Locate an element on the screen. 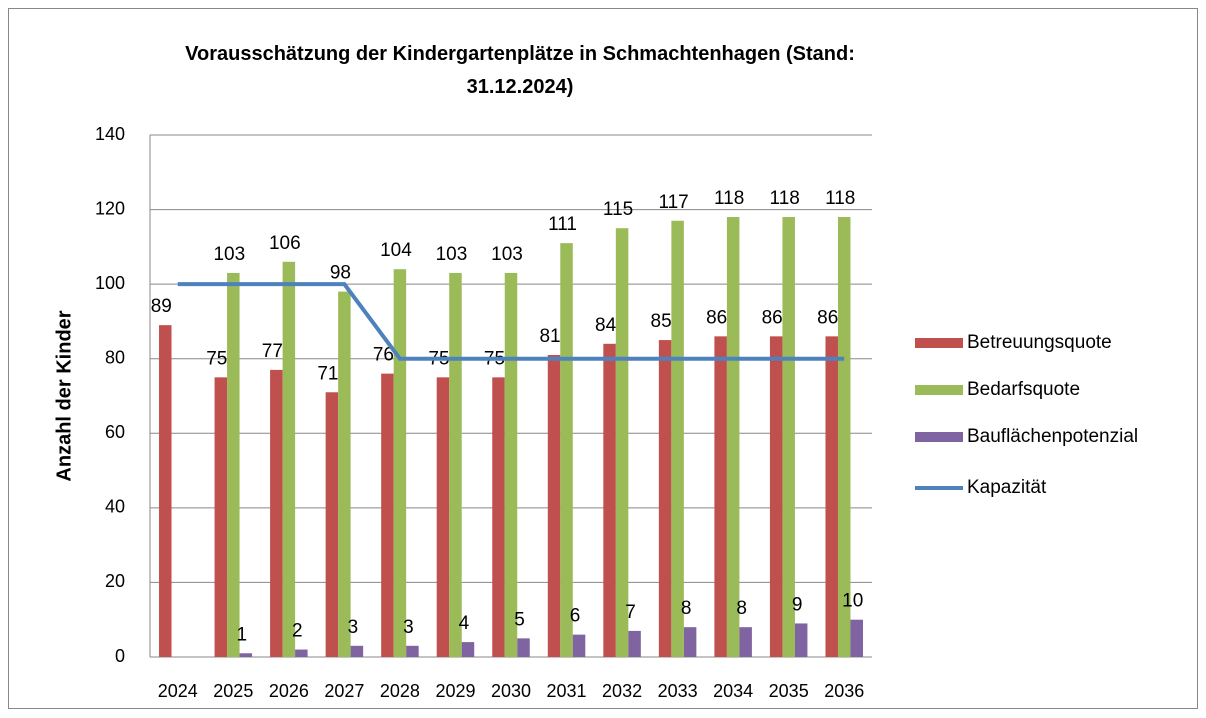 The width and height of the screenshot is (1206, 718). y-tick-label: 0 is located at coordinates (120, 656).